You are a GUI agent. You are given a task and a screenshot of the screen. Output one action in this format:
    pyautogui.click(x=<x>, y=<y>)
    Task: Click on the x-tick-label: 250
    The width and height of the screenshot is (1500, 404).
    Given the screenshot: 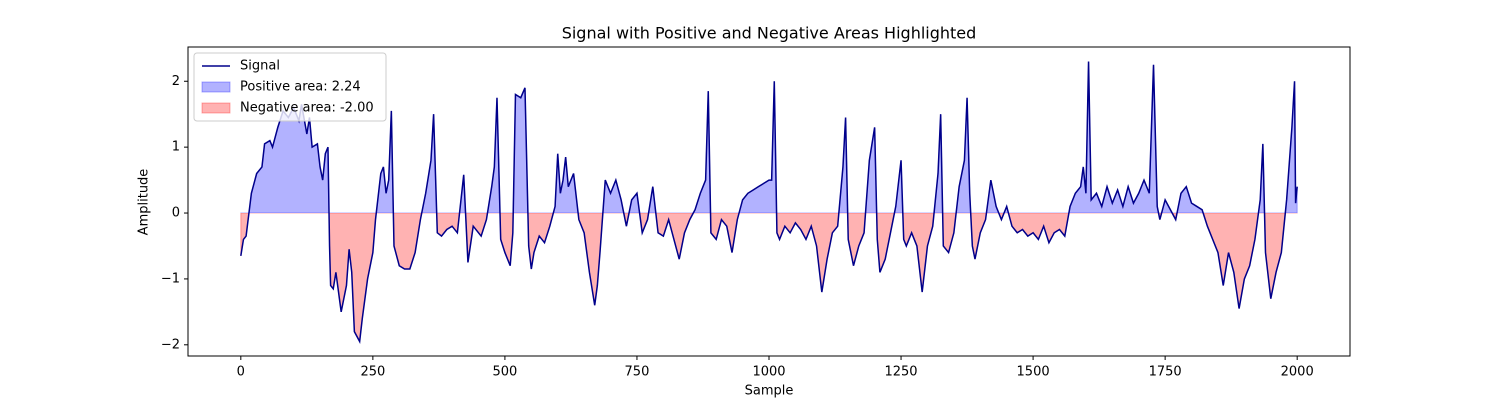 What is the action you would take?
    pyautogui.click(x=372, y=372)
    